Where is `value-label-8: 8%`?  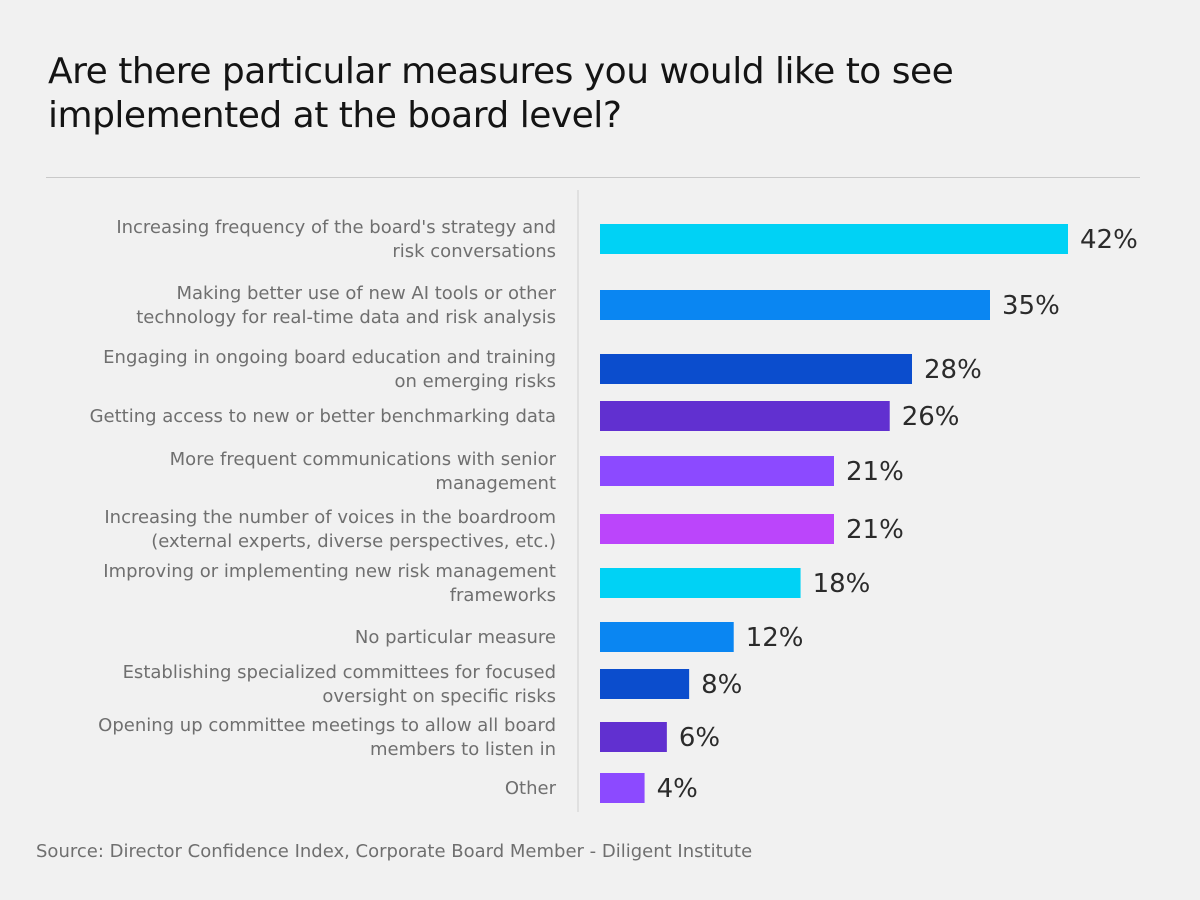 value-label-8: 8% is located at coordinates (721, 685).